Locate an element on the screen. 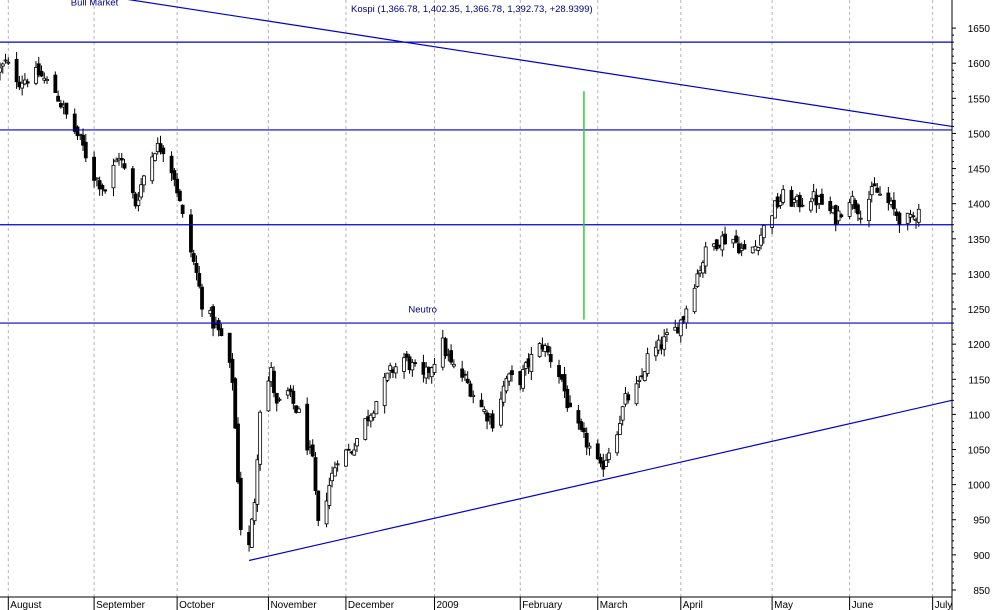  x-tick-label: April is located at coordinates (693, 605).